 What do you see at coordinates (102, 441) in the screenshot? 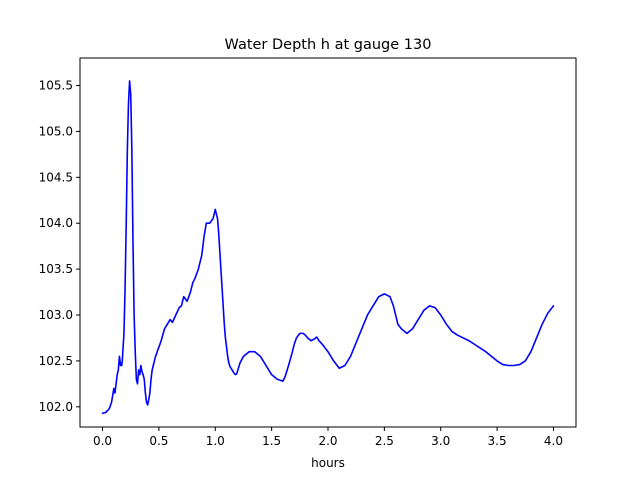
I see `x-tick-label: 0.0` at bounding box center [102, 441].